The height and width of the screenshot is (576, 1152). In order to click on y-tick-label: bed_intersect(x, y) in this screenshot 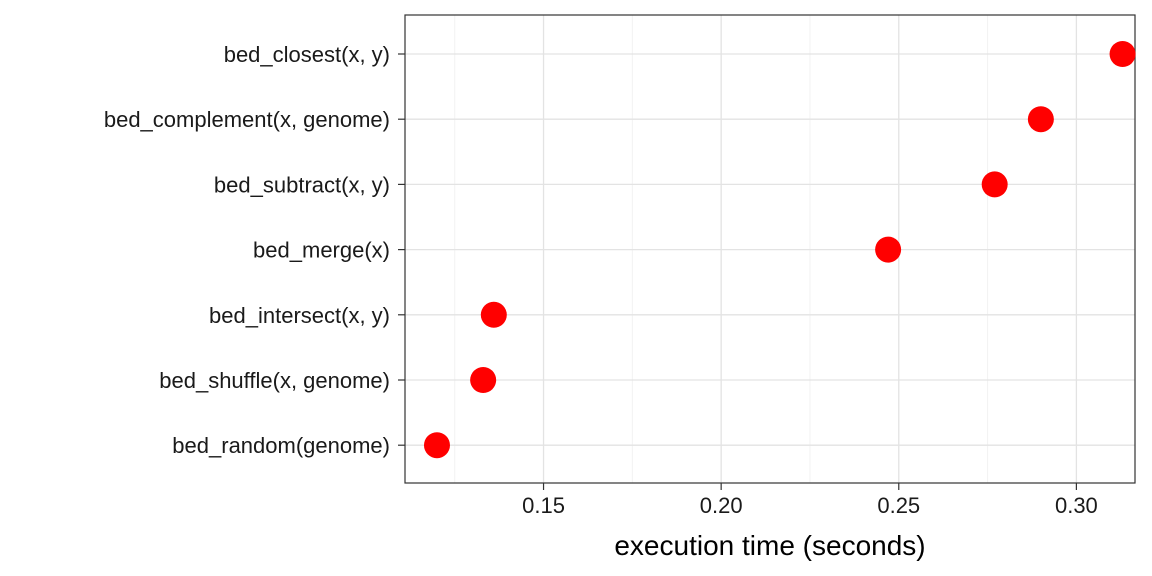, I will do `click(299, 315)`.